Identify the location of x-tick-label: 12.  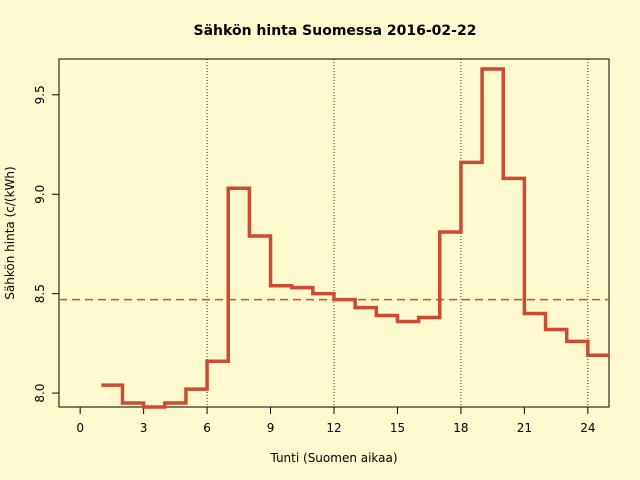
(333, 428).